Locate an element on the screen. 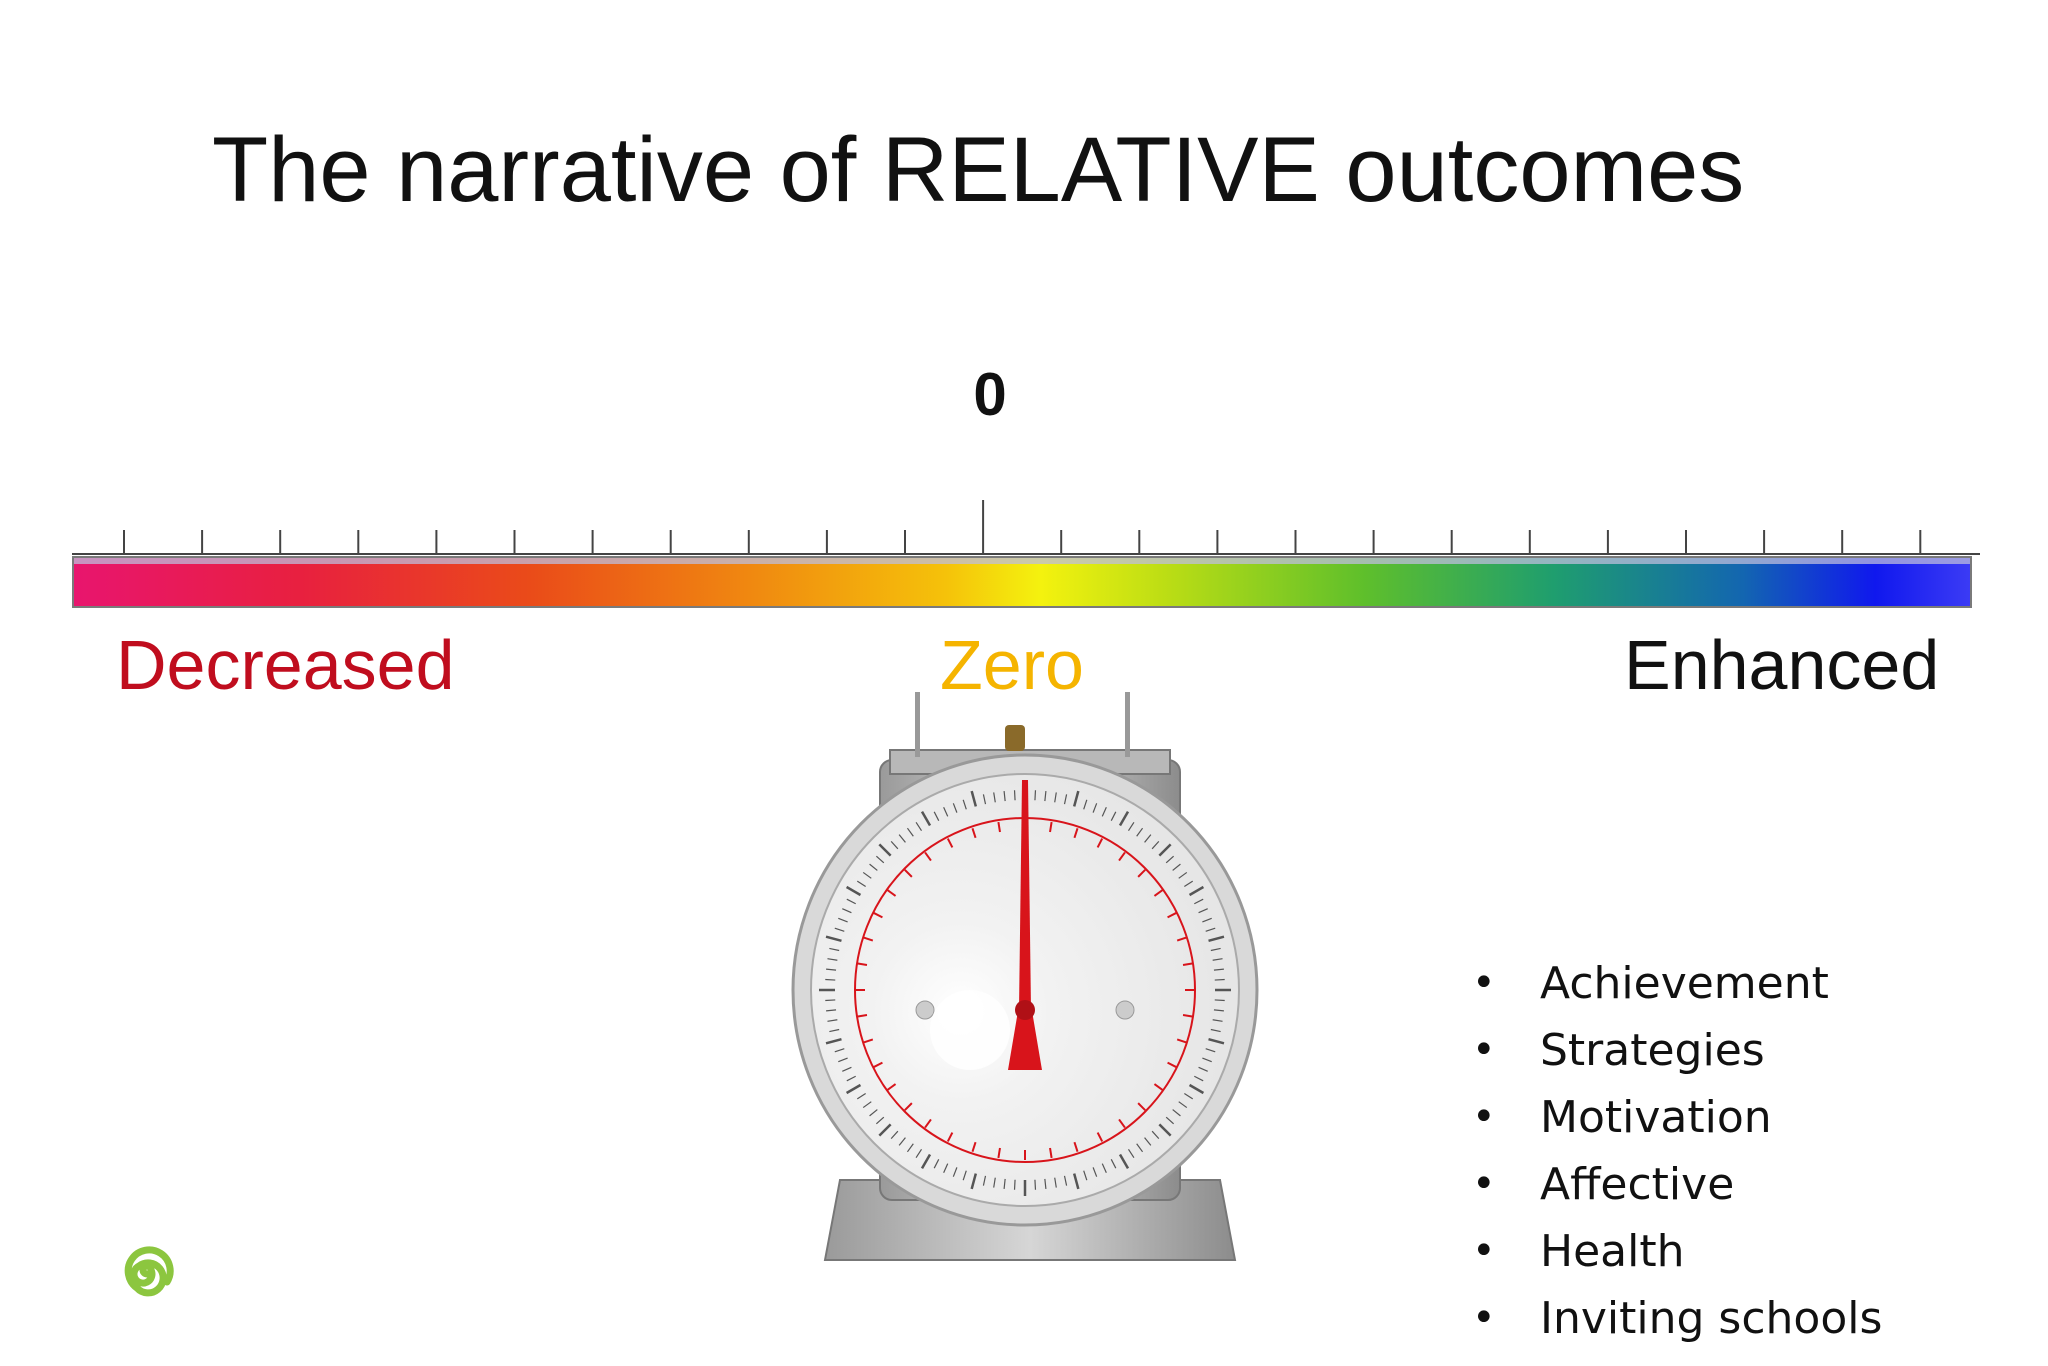  list-item-label: Affective is located at coordinates (1637, 1184).